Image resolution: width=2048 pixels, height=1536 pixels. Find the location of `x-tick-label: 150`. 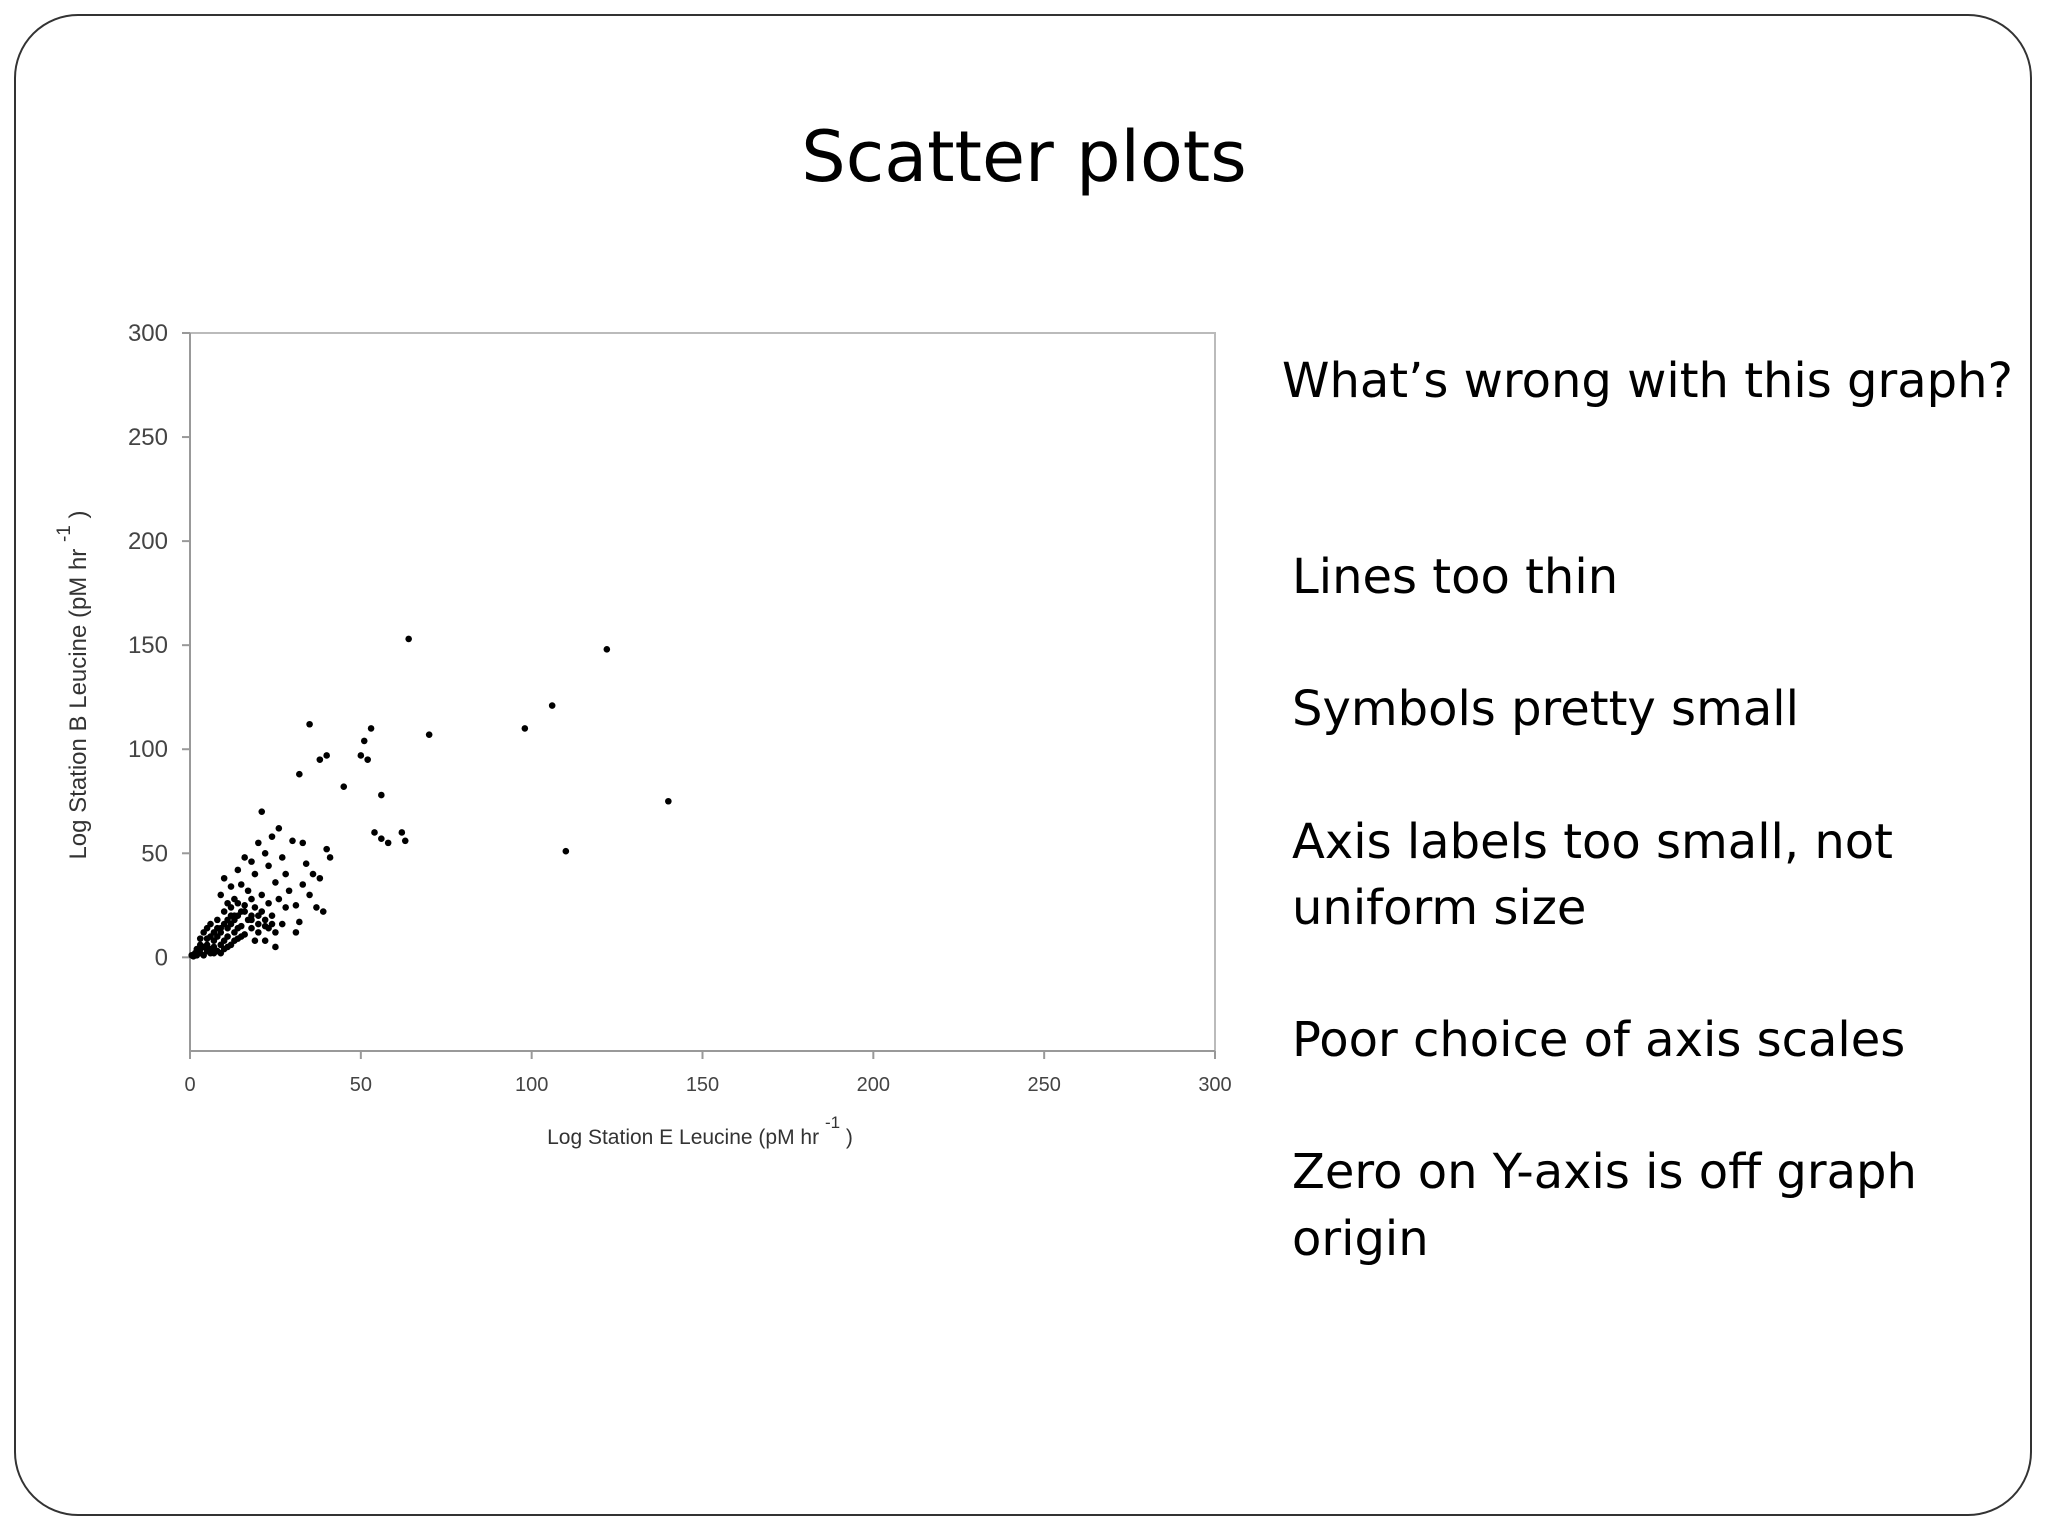

x-tick-label: 150 is located at coordinates (702, 1085).